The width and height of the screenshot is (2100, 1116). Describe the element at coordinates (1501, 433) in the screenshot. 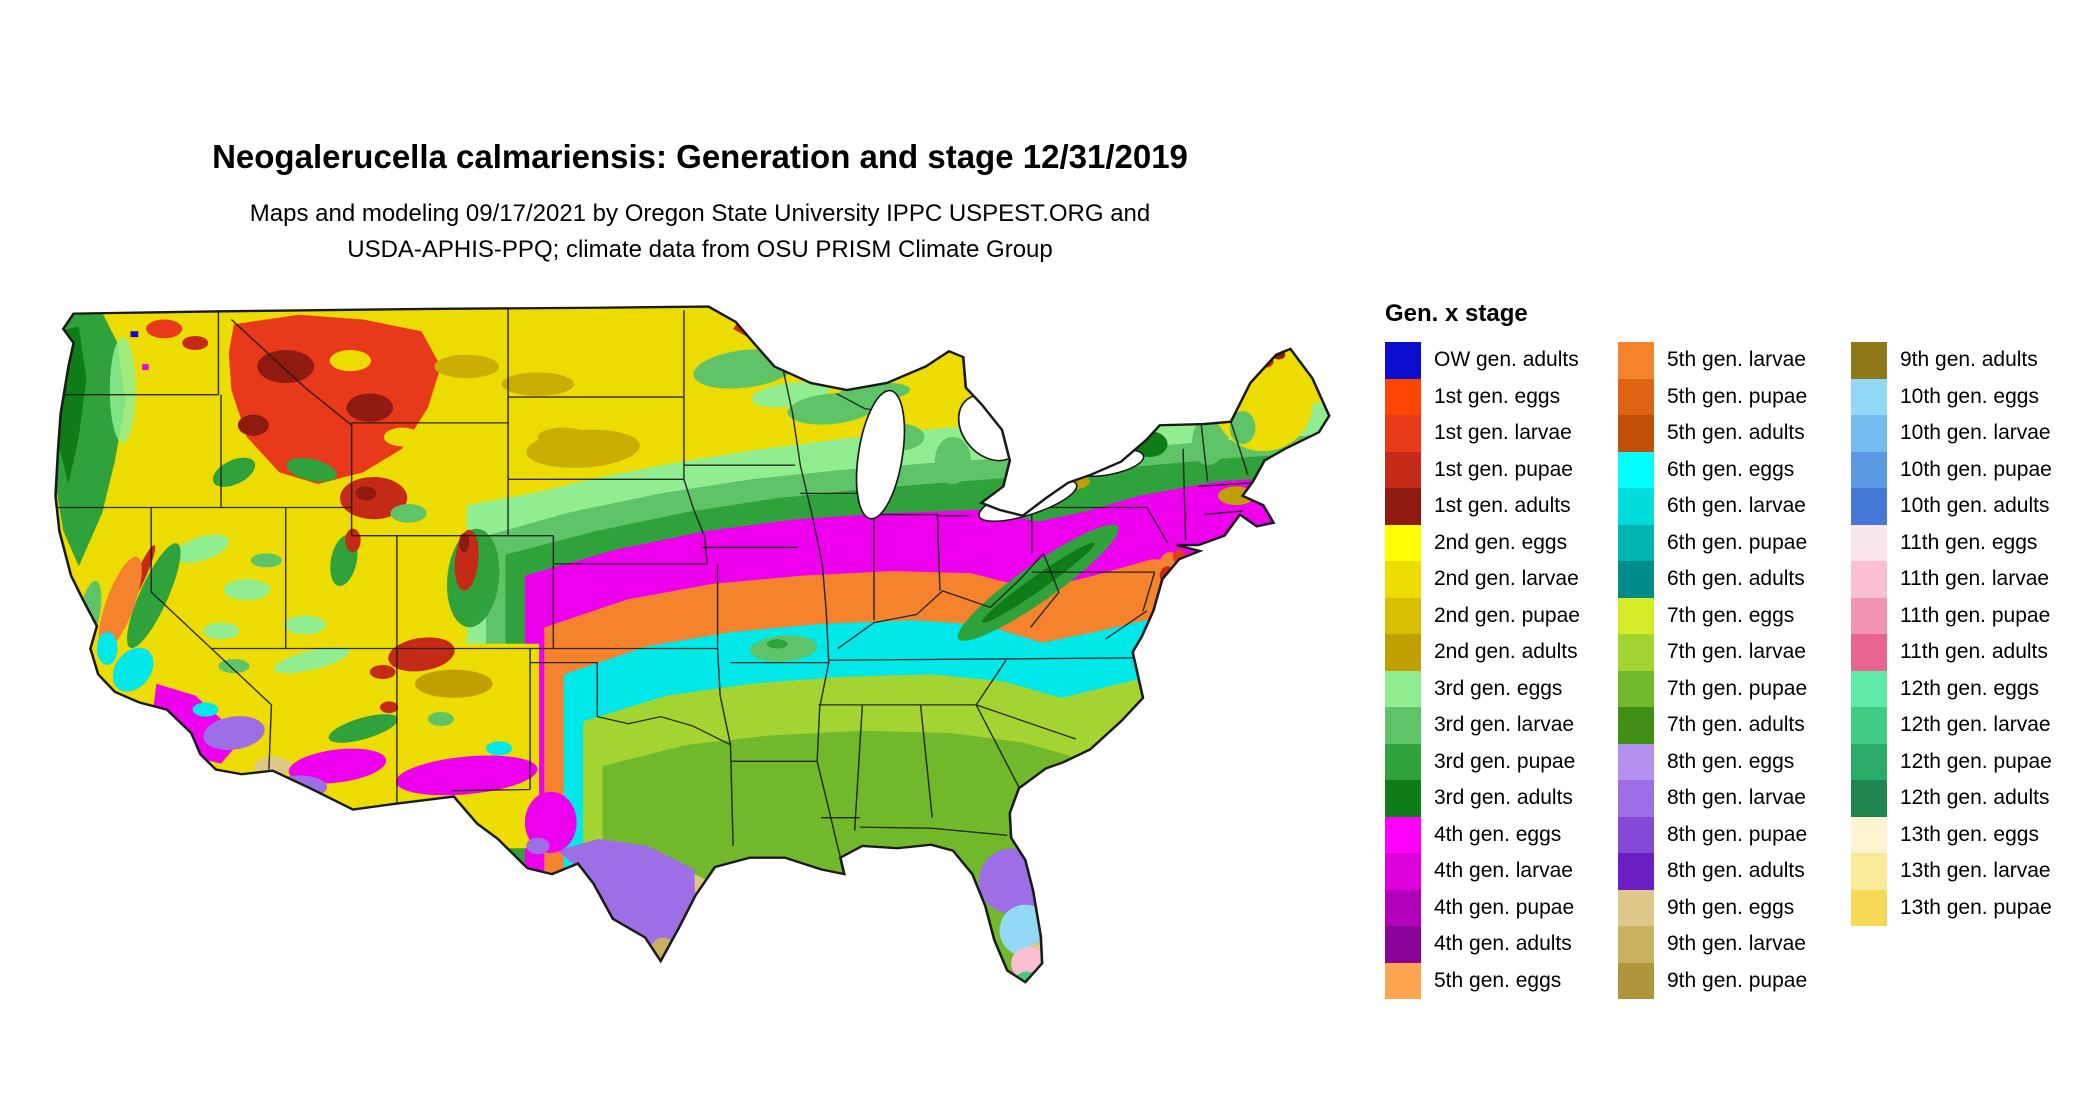

I see `legend-entry: 1st gen. larvae` at that location.